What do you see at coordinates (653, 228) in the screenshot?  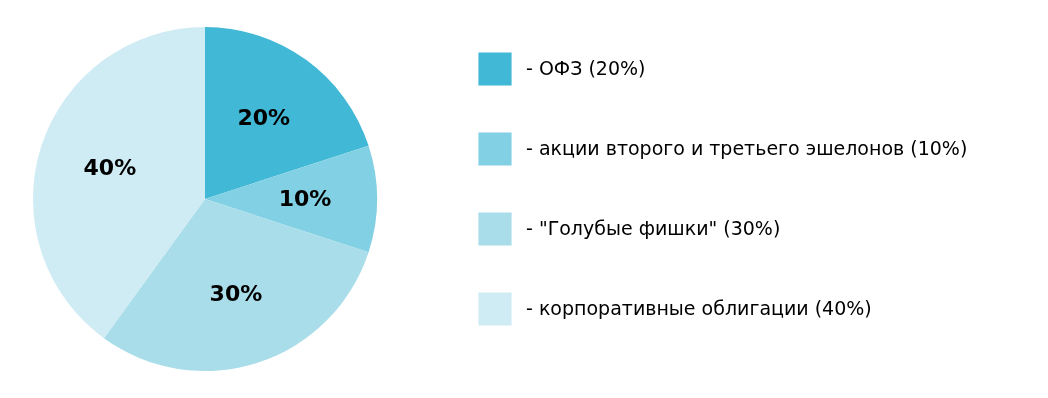 I see `legend-label: - "Голубые фишки" (30%)` at bounding box center [653, 228].